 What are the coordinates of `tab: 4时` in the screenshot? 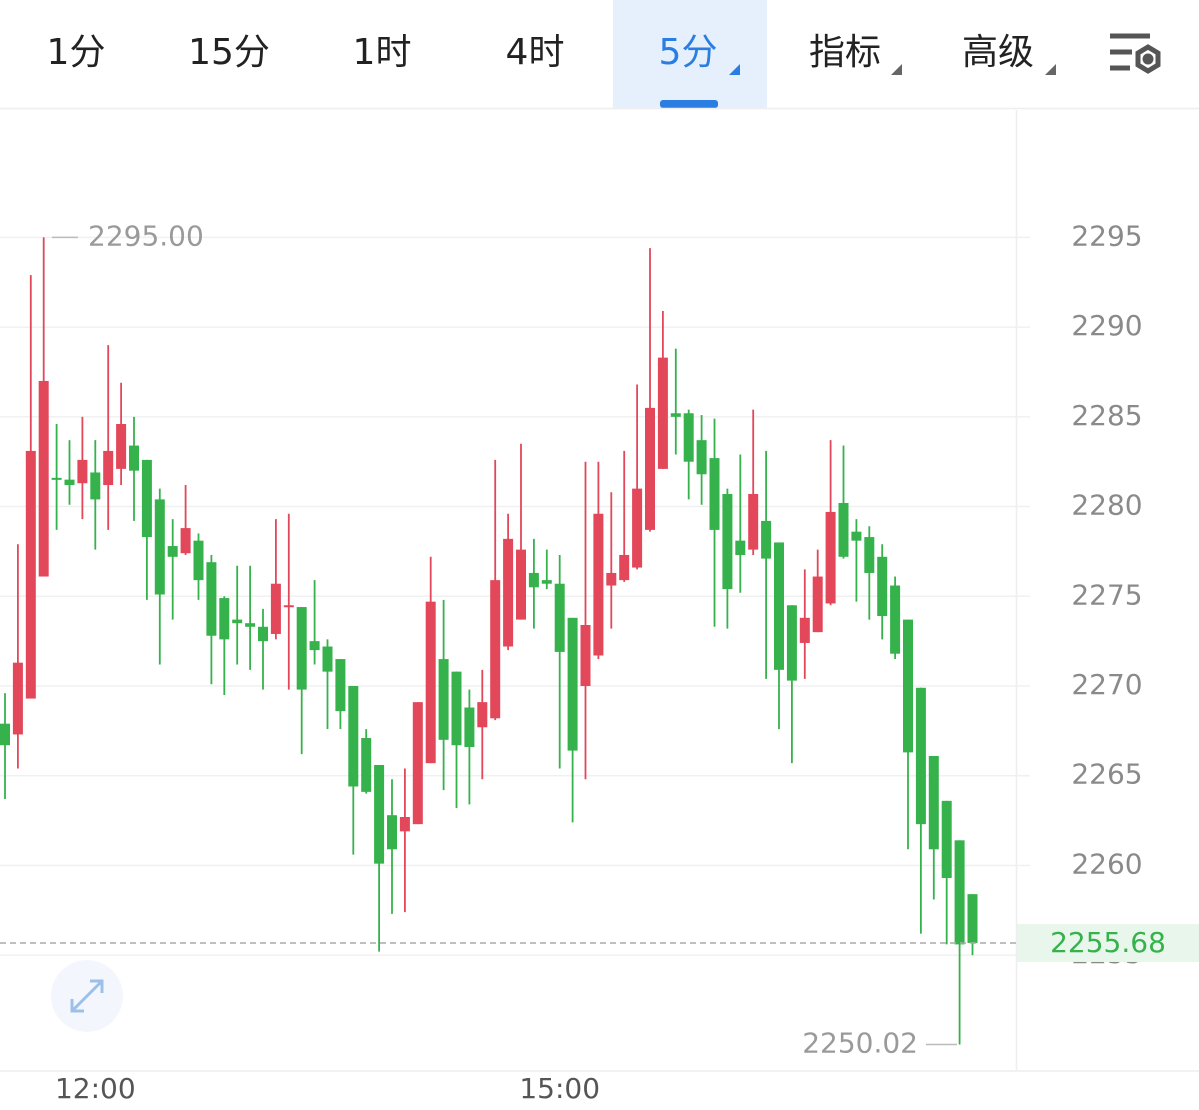 It's located at (535, 52).